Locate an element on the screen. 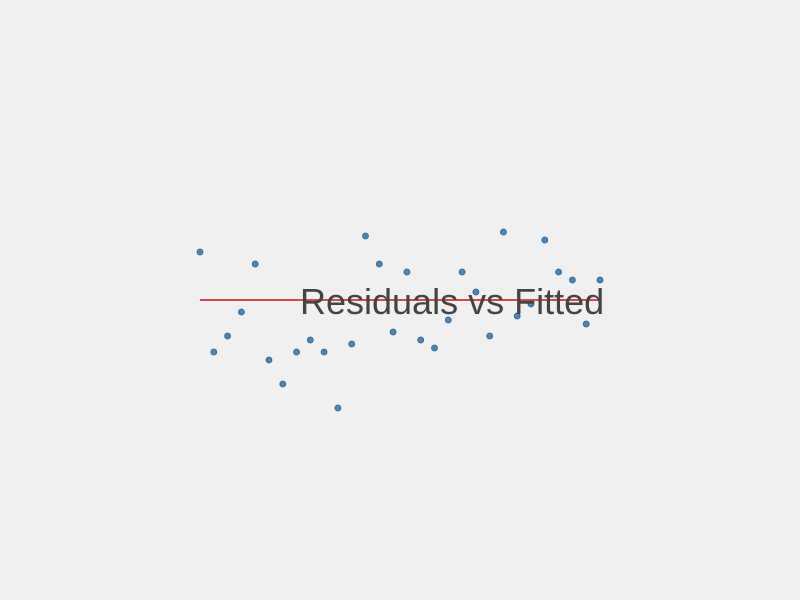  chart-title: Residuals vs Fitted is located at coordinates (452, 301).